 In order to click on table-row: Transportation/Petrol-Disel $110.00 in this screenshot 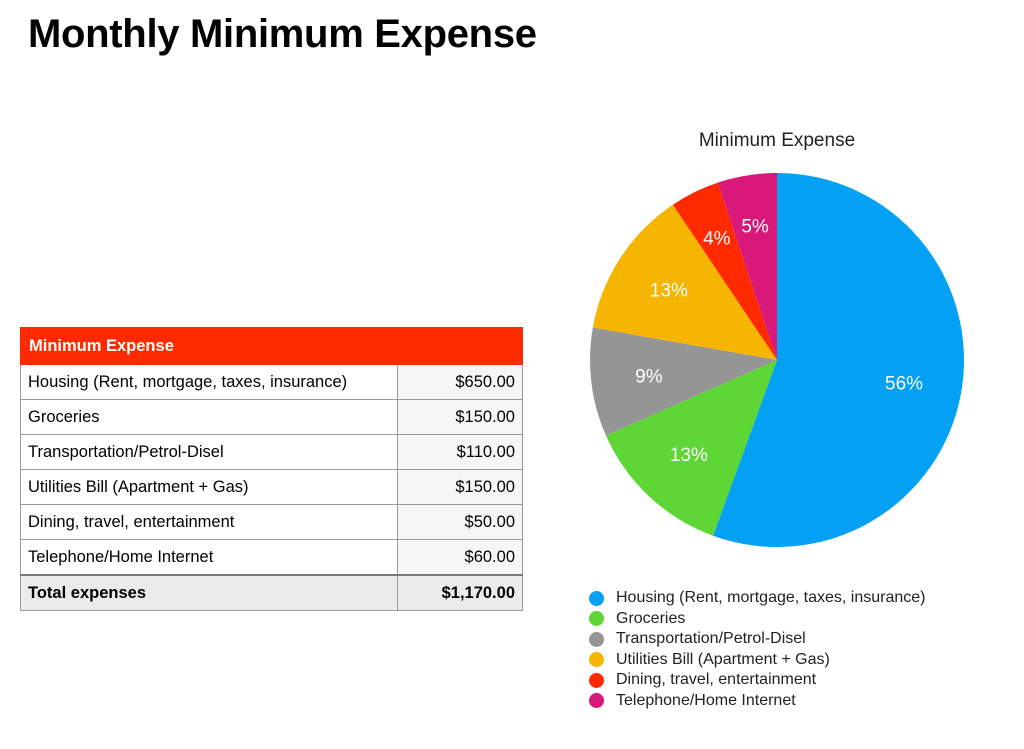, I will do `click(271, 452)`.